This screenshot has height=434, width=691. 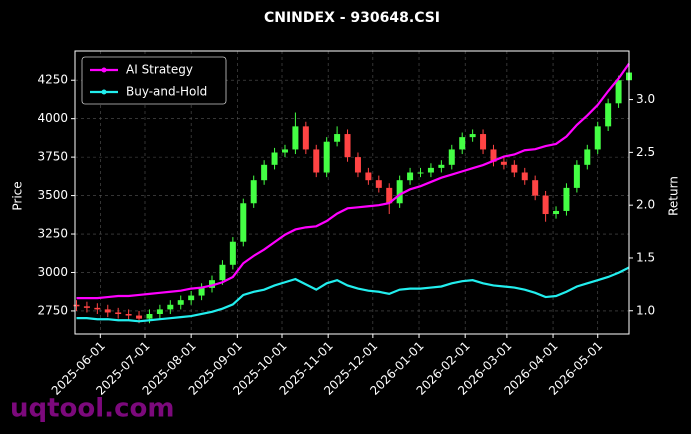 I want to click on y-tick-label: 3750, so click(x=52, y=157).